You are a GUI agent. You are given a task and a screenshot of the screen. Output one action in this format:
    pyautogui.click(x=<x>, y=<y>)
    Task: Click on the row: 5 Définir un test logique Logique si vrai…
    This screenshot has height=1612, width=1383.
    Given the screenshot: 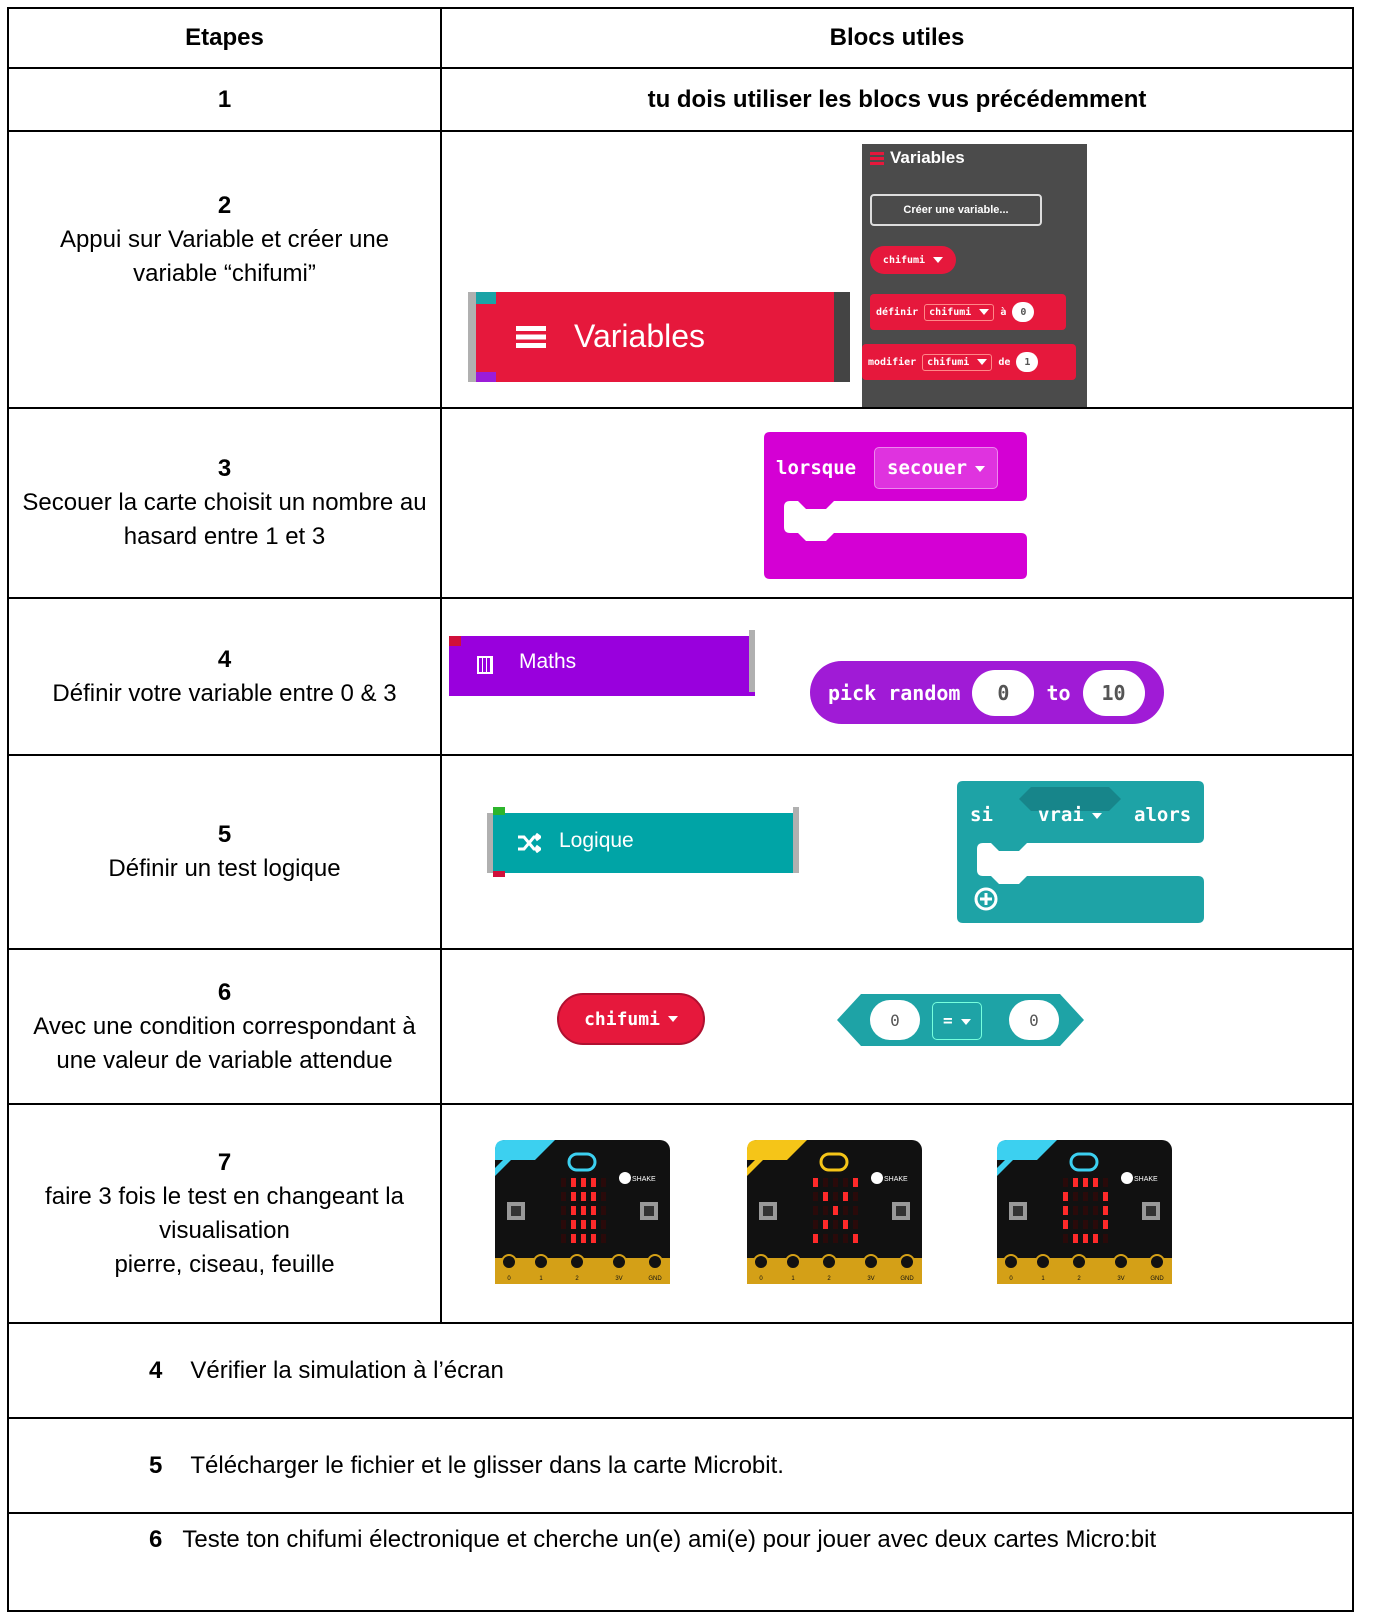 What is the action you would take?
    pyautogui.click(x=680, y=852)
    